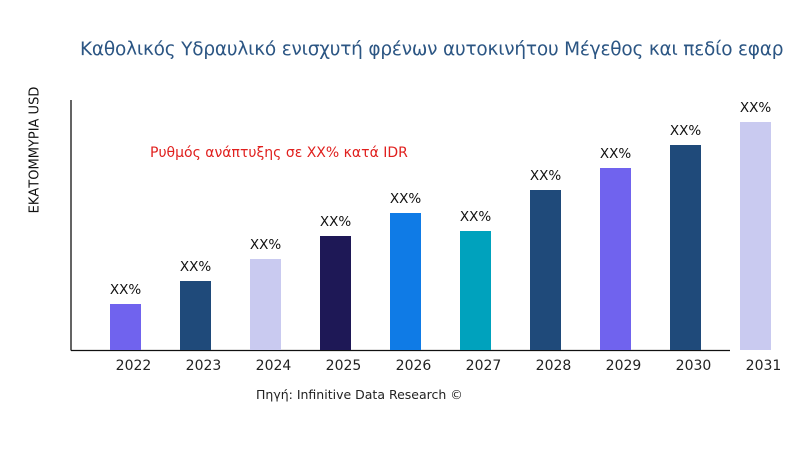  Describe the element at coordinates (755, 108) in the screenshot. I see `data-label-2031: XX%` at that location.